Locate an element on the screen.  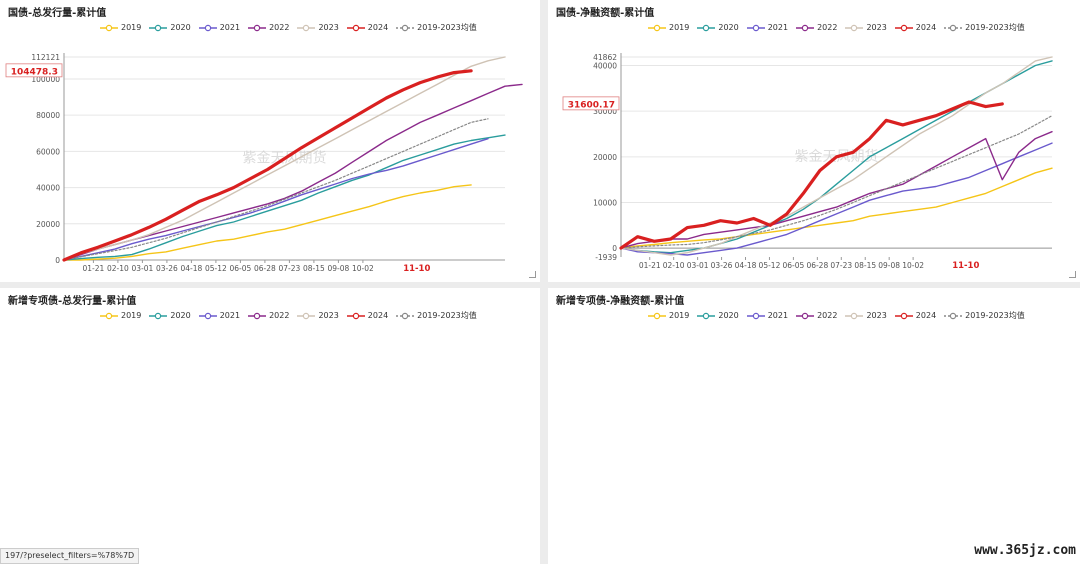
horizontal-separator is located at coordinates (540, 285).